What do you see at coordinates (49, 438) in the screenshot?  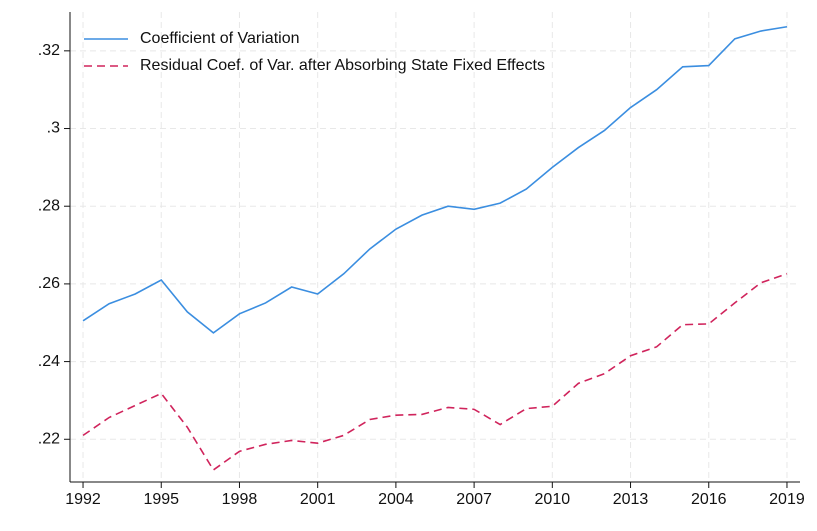 I see `y-tick-label: .22` at bounding box center [49, 438].